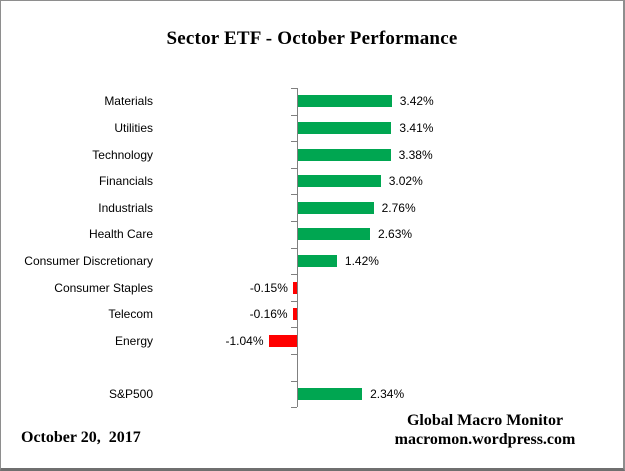 This screenshot has width=625, height=471. What do you see at coordinates (128, 101) in the screenshot?
I see `category-label: Materials` at bounding box center [128, 101].